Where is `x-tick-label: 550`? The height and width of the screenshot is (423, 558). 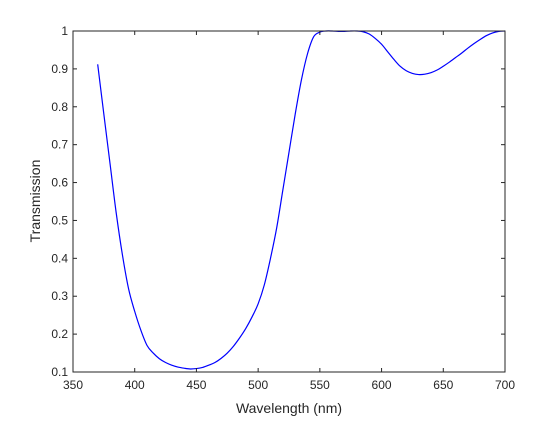 x-tick-label: 550 is located at coordinates (320, 385).